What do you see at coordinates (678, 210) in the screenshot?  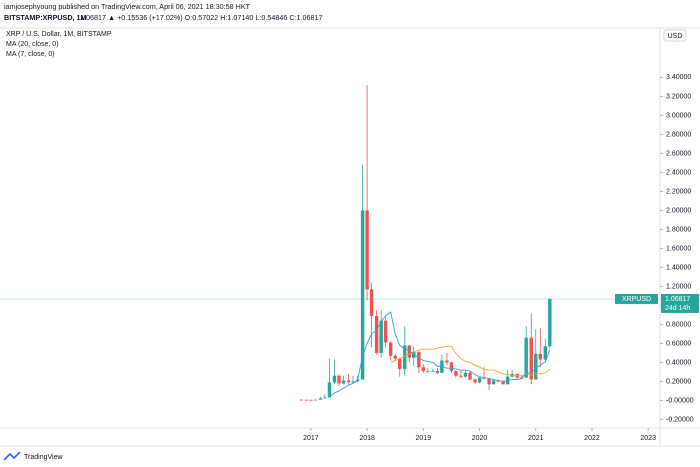 I see `y-tick-label: 2.00000` at bounding box center [678, 210].